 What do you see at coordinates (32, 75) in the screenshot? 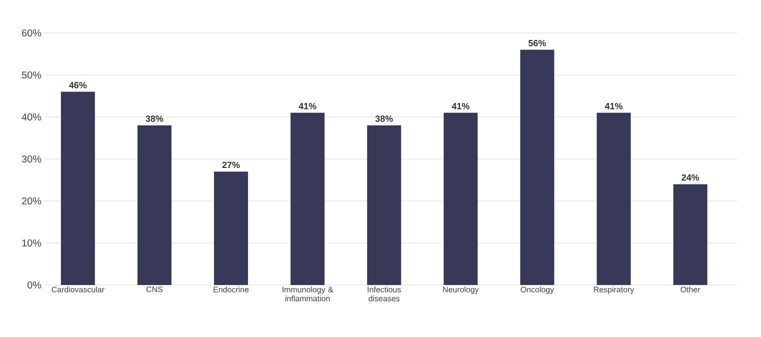
I see `y-tick-label: 50%` at bounding box center [32, 75].